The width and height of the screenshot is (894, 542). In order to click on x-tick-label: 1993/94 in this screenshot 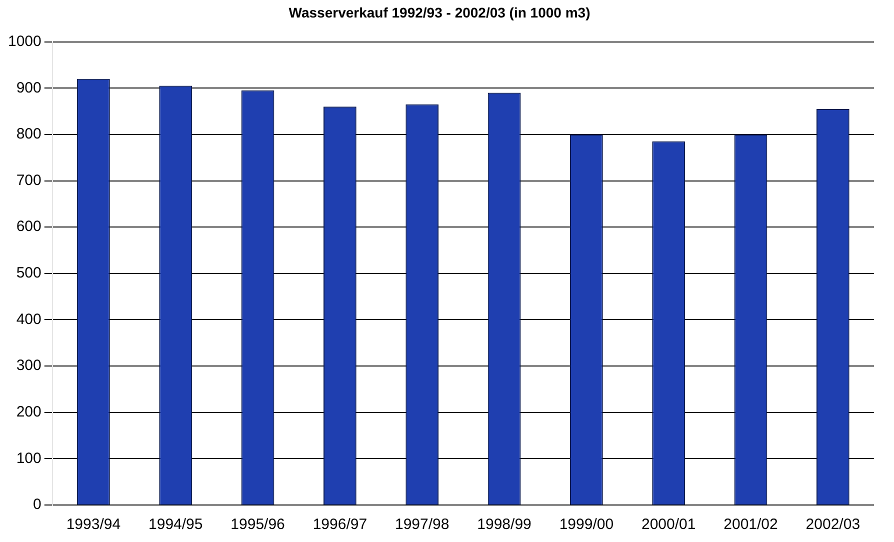, I will do `click(93, 525)`.